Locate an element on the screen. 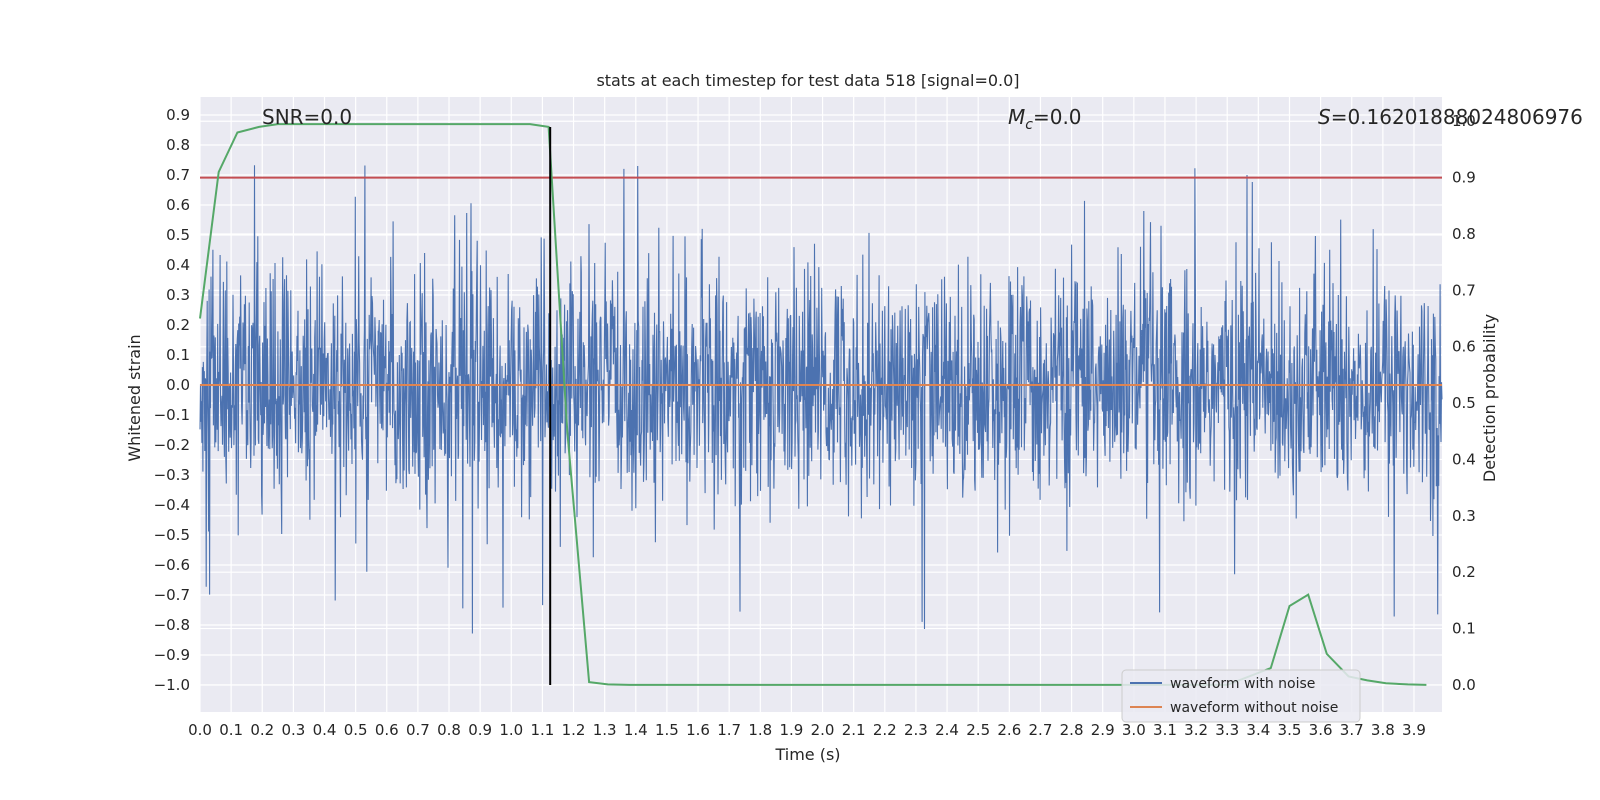 Image resolution: width=1600 pixels, height=800 pixels. x-tick-label: 0.3 is located at coordinates (293, 730).